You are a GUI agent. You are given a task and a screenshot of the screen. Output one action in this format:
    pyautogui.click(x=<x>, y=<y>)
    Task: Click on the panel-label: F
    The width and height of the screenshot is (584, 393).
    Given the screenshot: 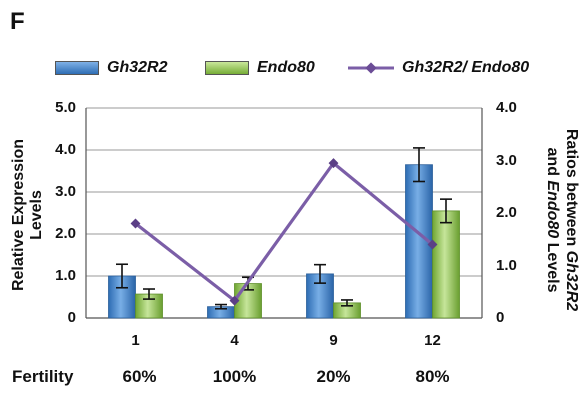 What is the action you would take?
    pyautogui.click(x=17, y=21)
    